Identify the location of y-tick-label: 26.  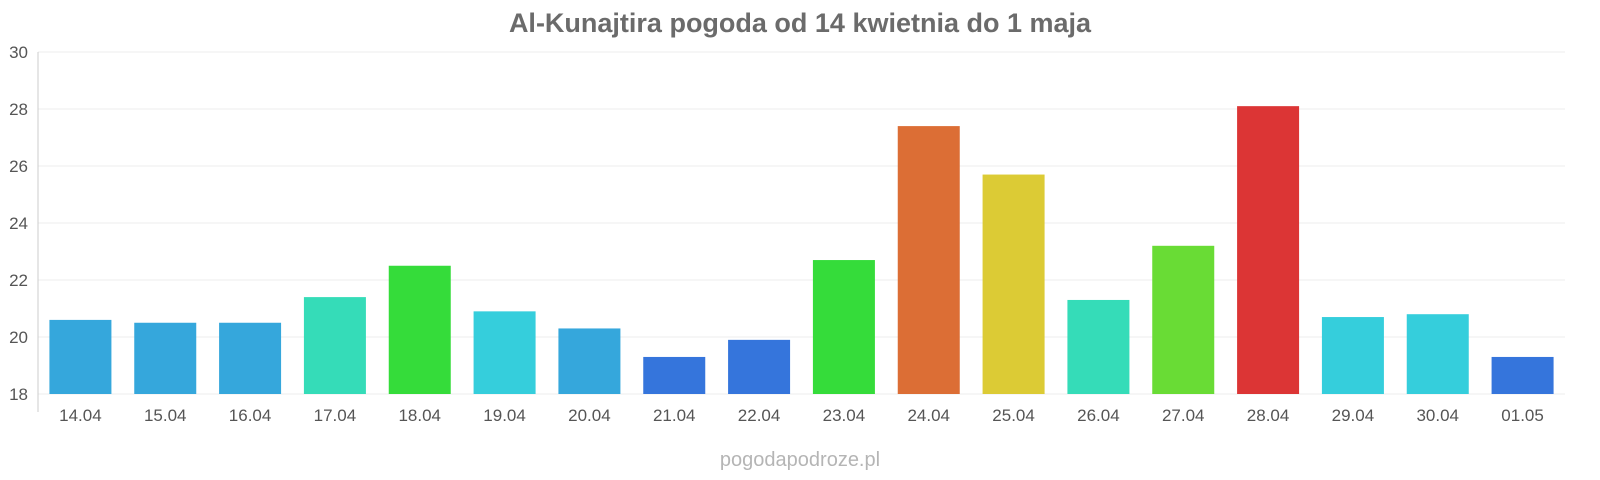
(18, 166).